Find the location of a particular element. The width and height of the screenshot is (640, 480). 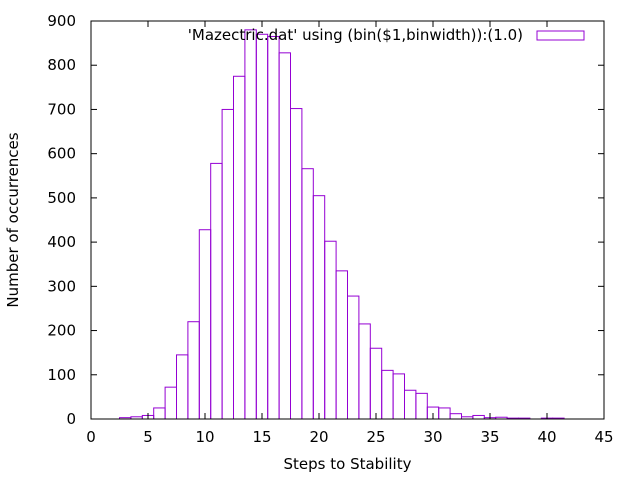

y-axis-title: Number of occurrences is located at coordinates (13, 219).